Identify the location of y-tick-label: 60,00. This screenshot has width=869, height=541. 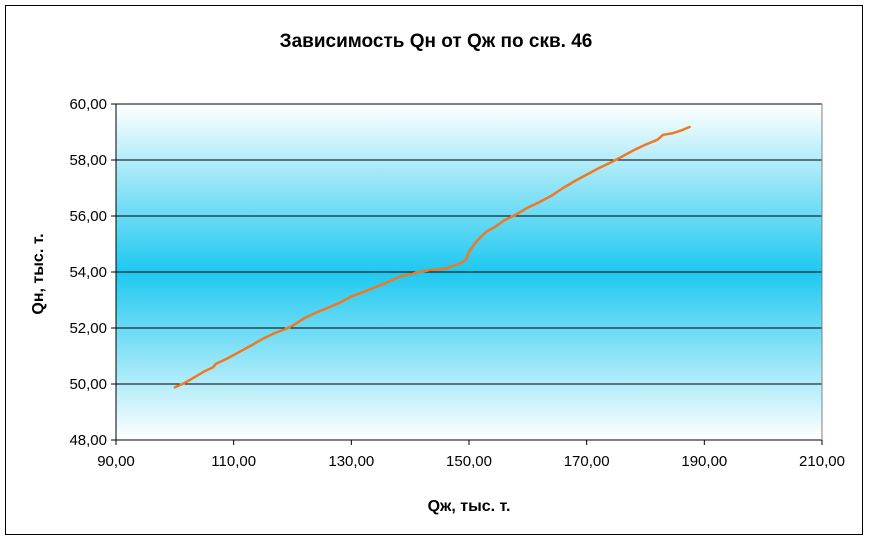
(88, 104).